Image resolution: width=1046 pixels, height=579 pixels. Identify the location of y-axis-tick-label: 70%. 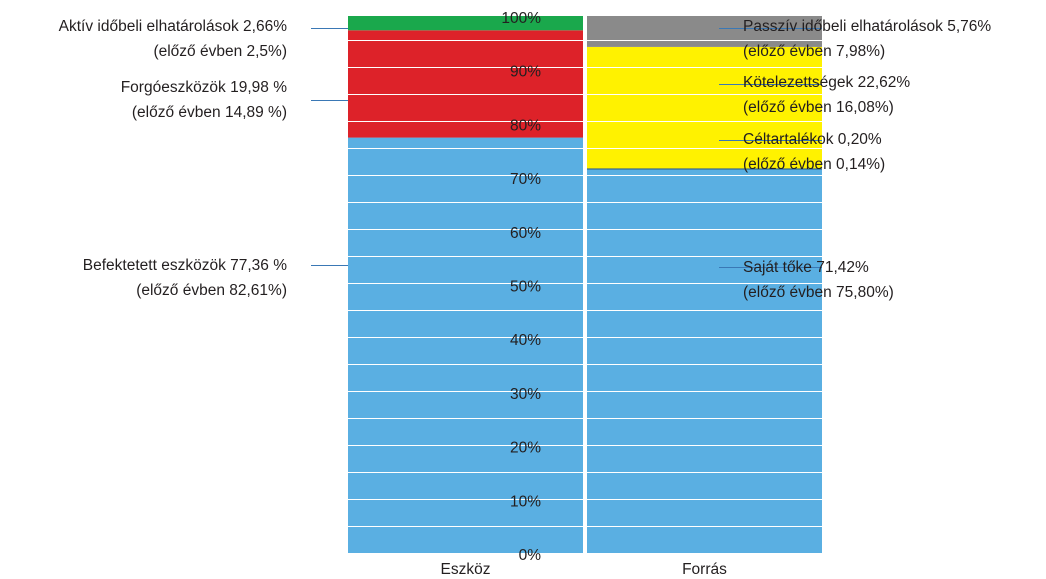
(525, 179).